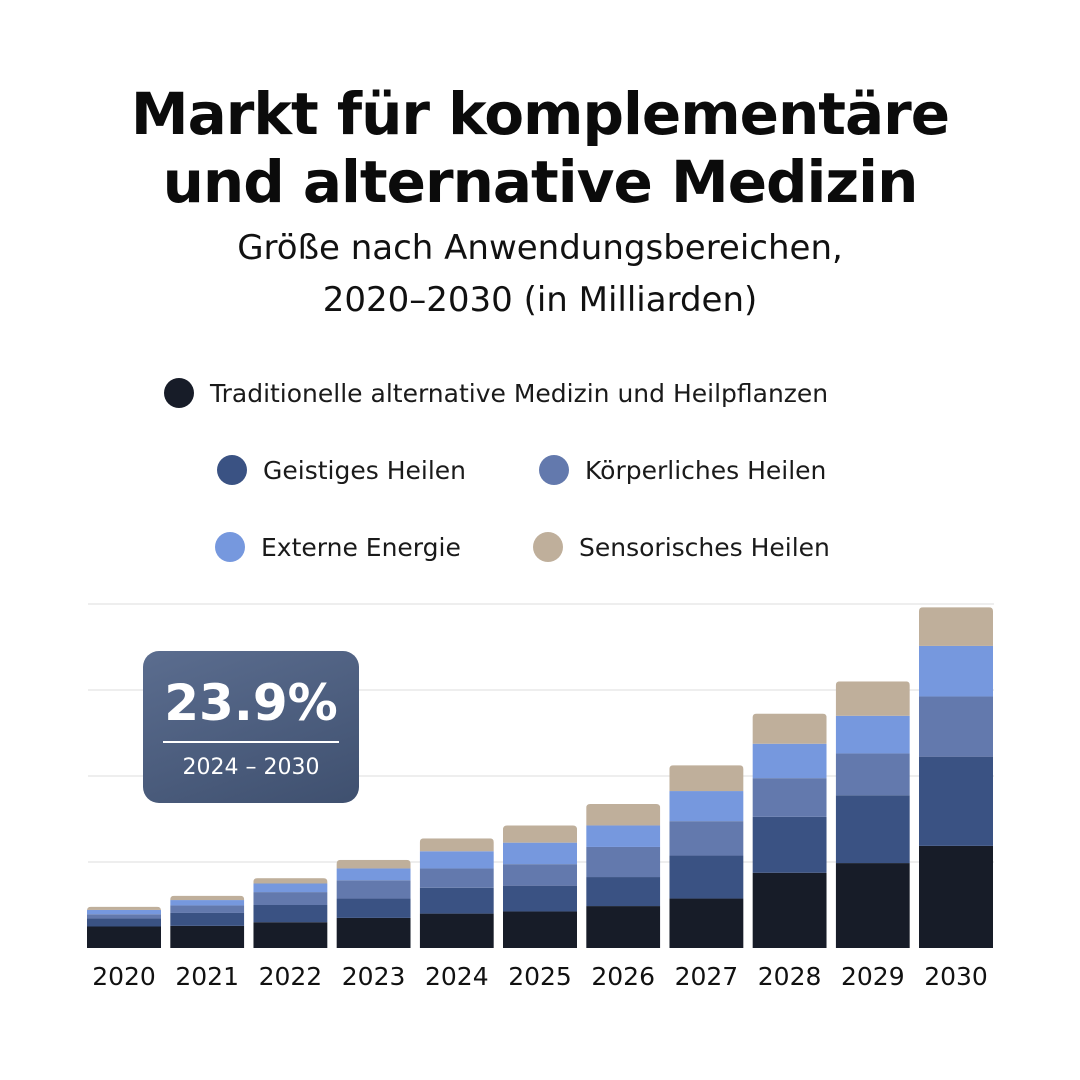 This screenshot has width=1080, height=1080. Describe the element at coordinates (251, 703) in the screenshot. I see `growth-rate-value: 23.9%` at that location.